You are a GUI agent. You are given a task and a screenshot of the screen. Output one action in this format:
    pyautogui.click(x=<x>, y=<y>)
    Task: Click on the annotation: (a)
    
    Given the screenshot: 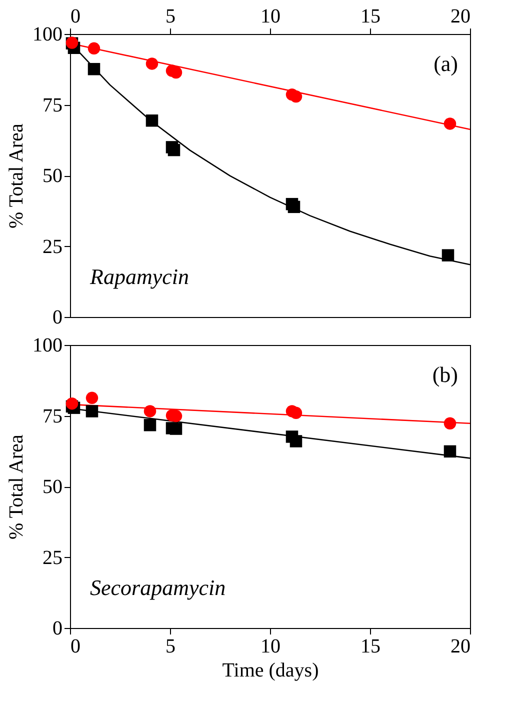 What is the action you would take?
    pyautogui.click(x=446, y=63)
    